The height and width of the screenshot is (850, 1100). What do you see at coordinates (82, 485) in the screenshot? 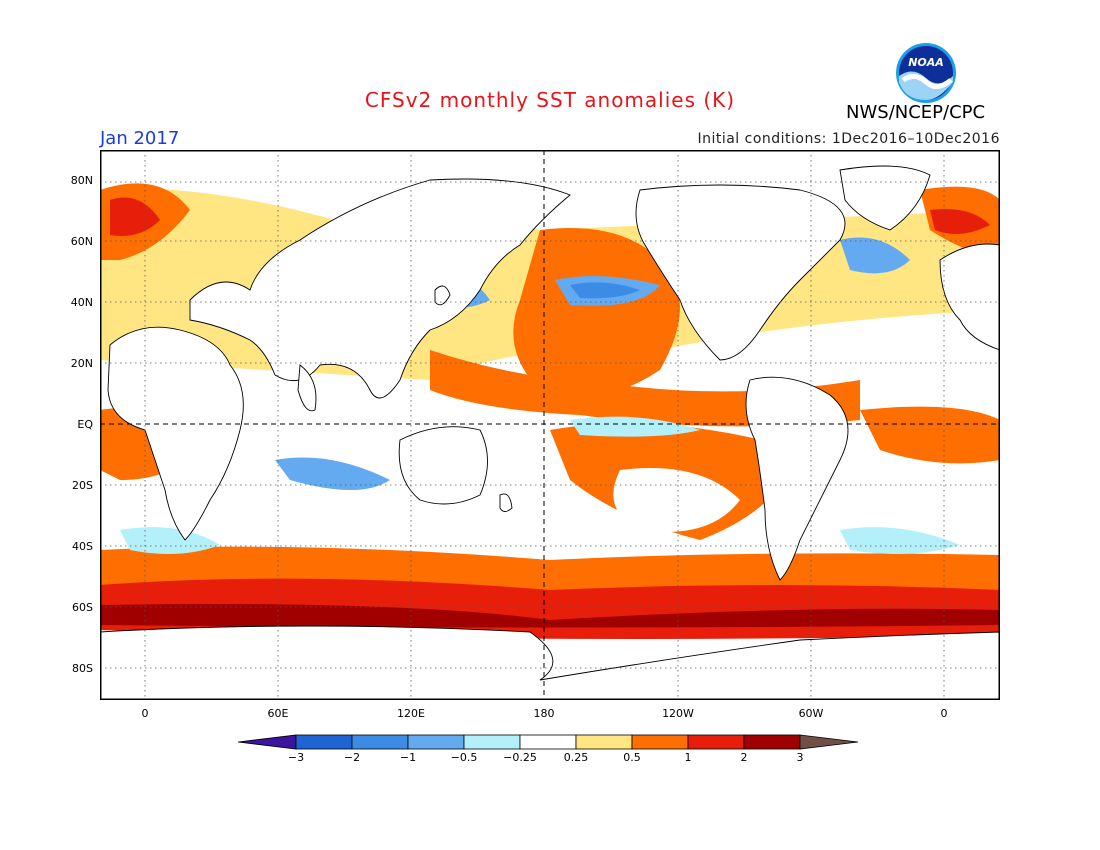
I see `lat-label: 20S` at bounding box center [82, 485].